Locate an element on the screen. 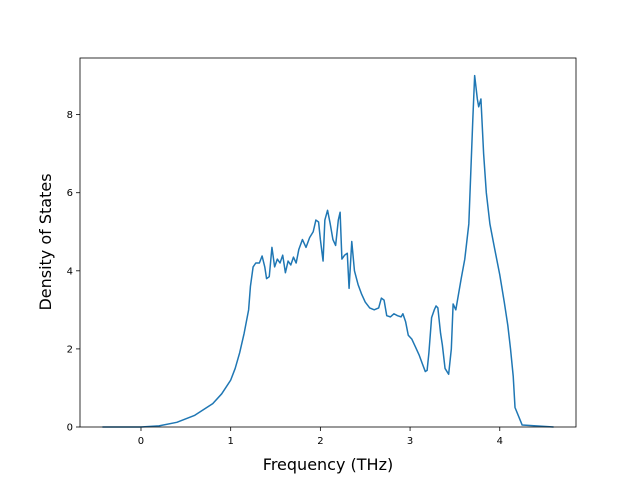  x-tick-label: 0 is located at coordinates (141, 441).